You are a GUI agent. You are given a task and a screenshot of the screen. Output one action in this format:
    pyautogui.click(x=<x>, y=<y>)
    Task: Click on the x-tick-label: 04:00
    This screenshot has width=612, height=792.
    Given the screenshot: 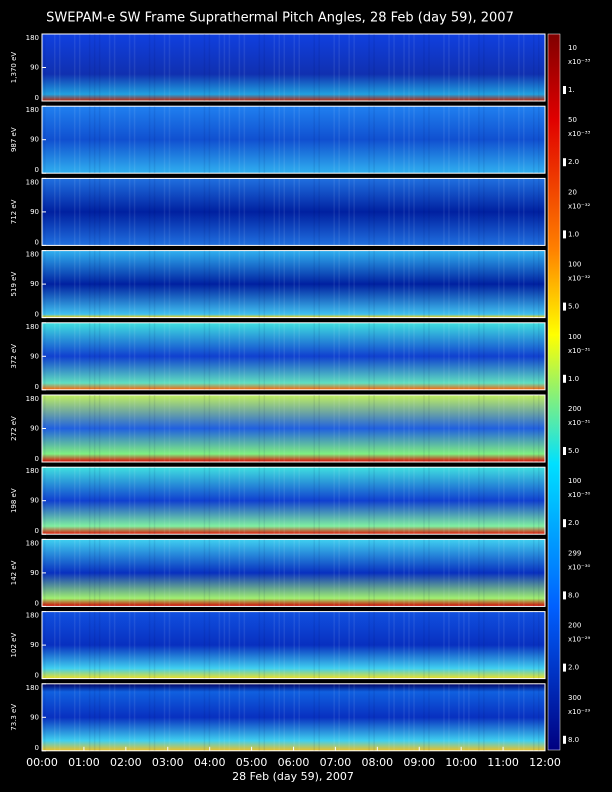 What is the action you would take?
    pyautogui.click(x=210, y=762)
    